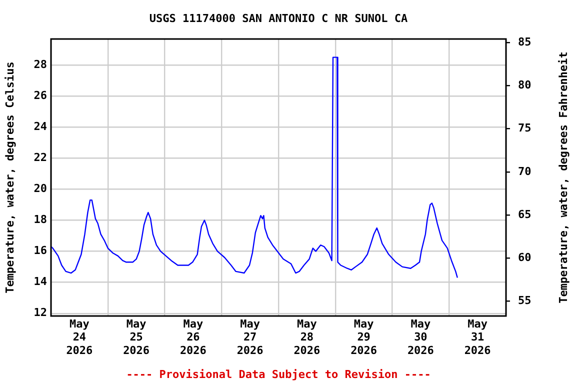 This screenshot has width=576, height=384. I want to click on y-tick-label: 14, so click(41, 281).